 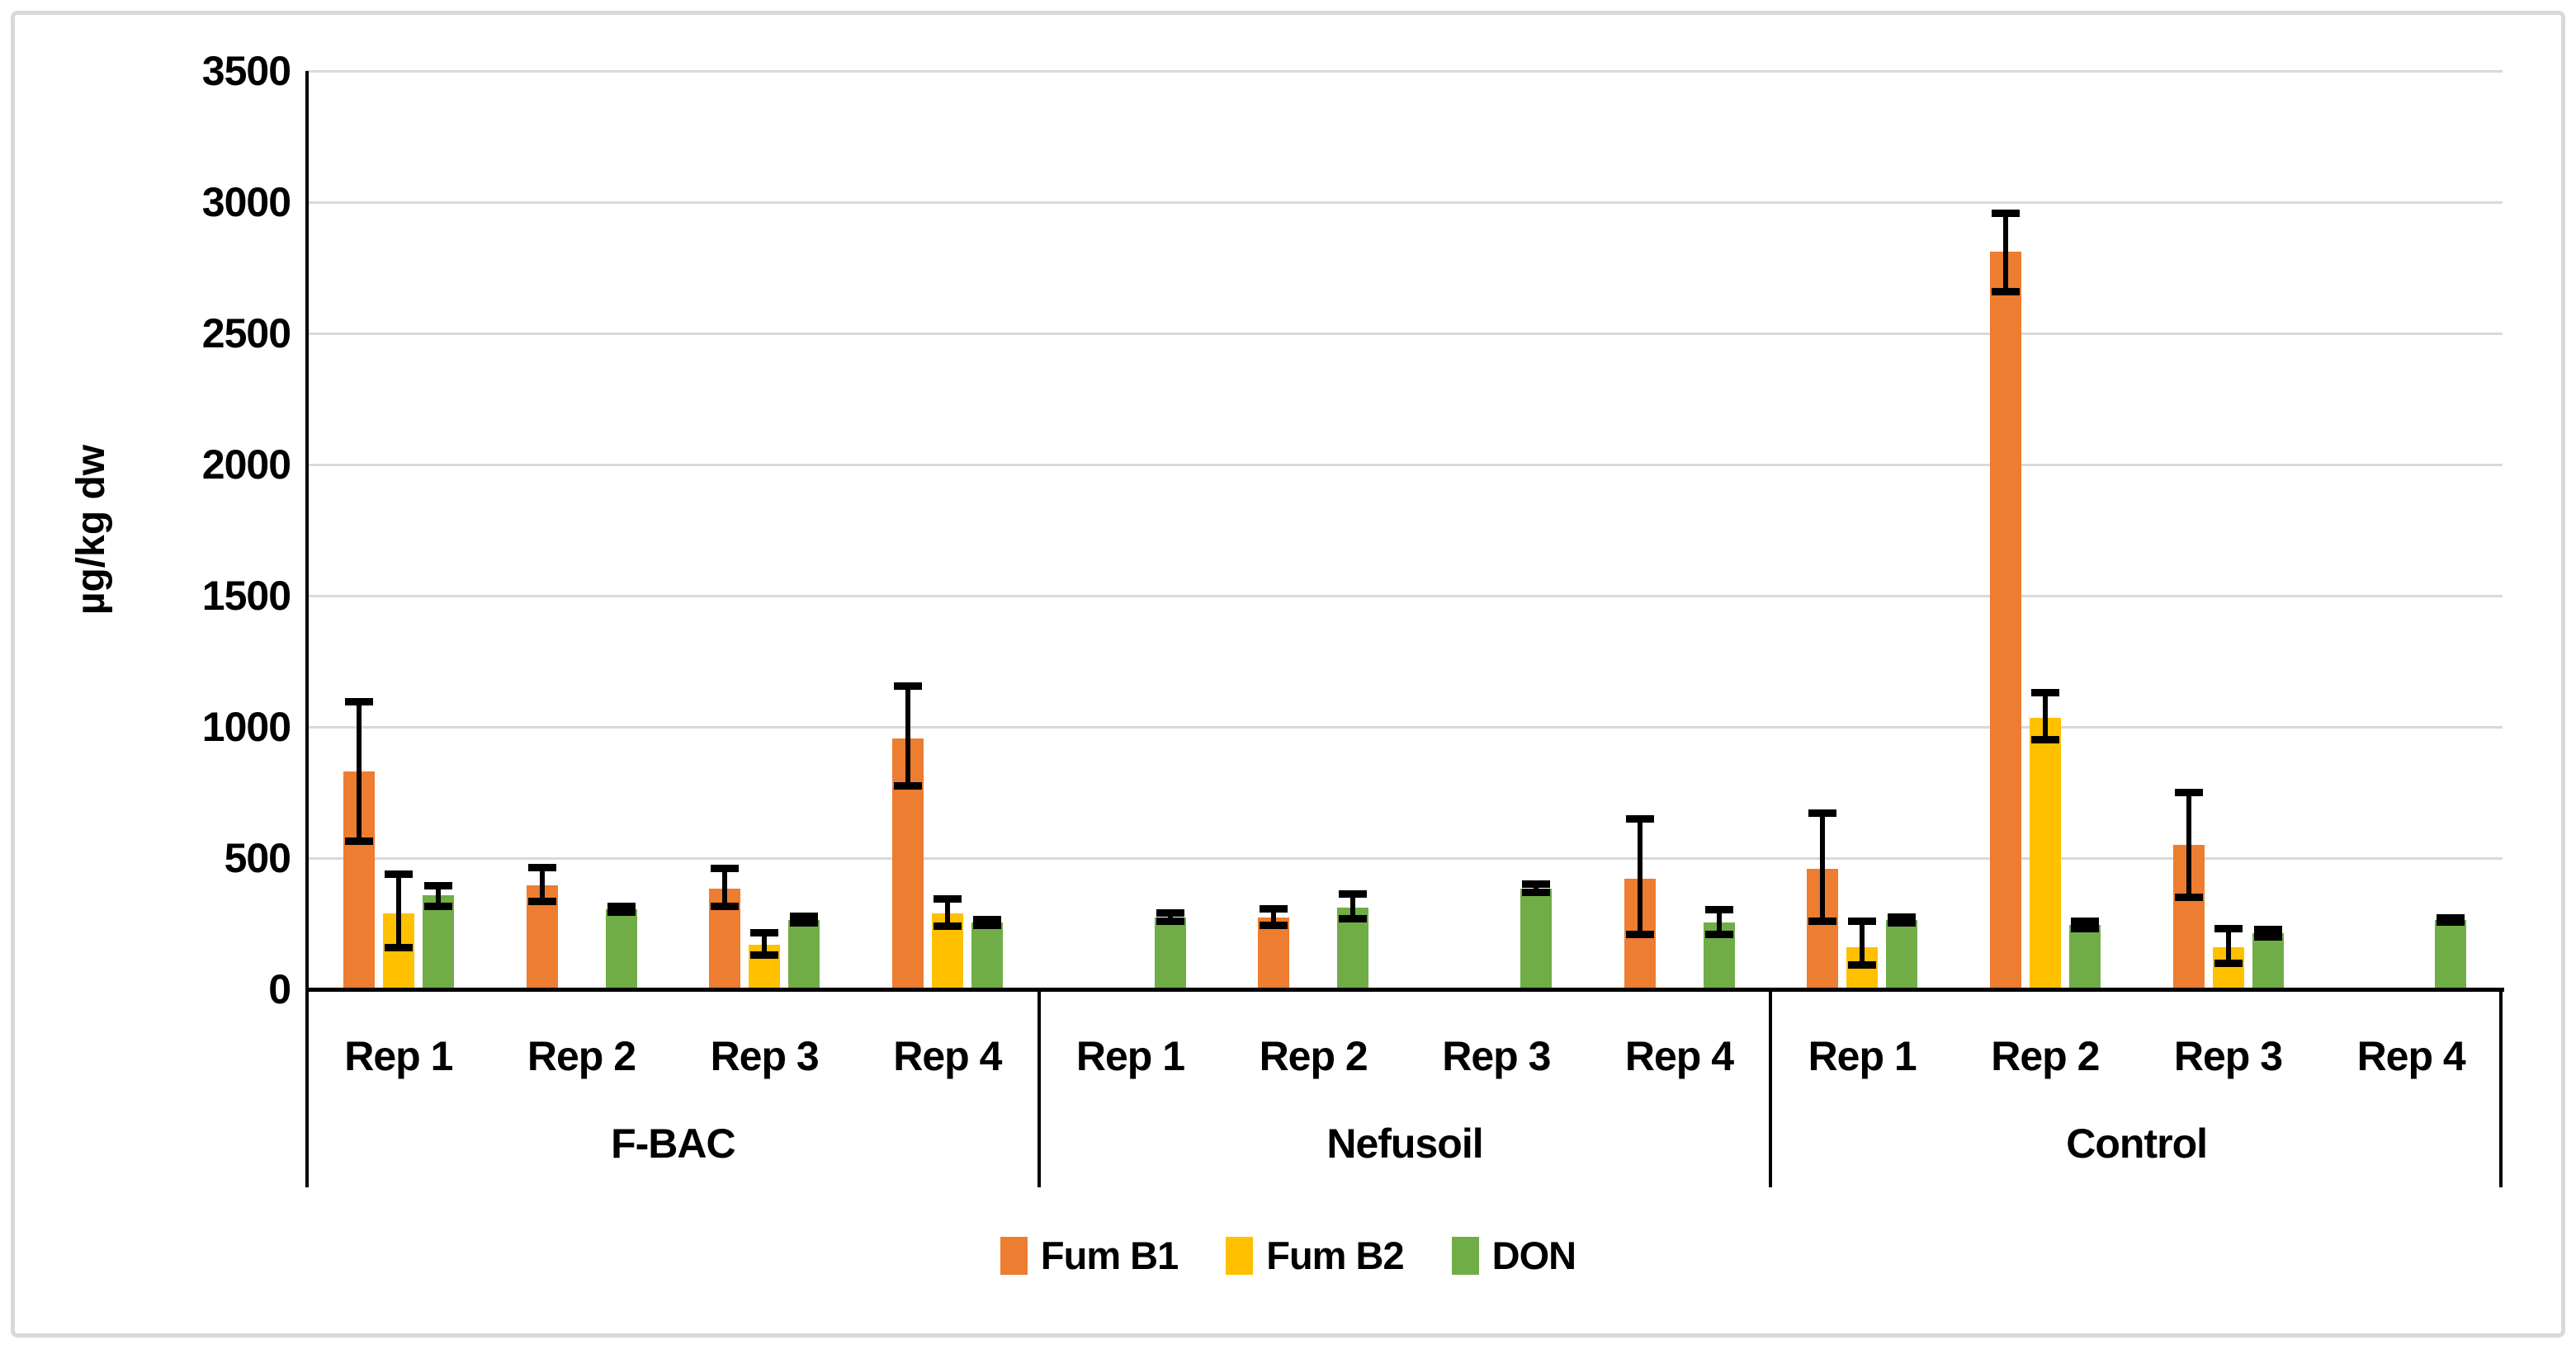 I want to click on group-label-control: Control, so click(x=2137, y=1143).